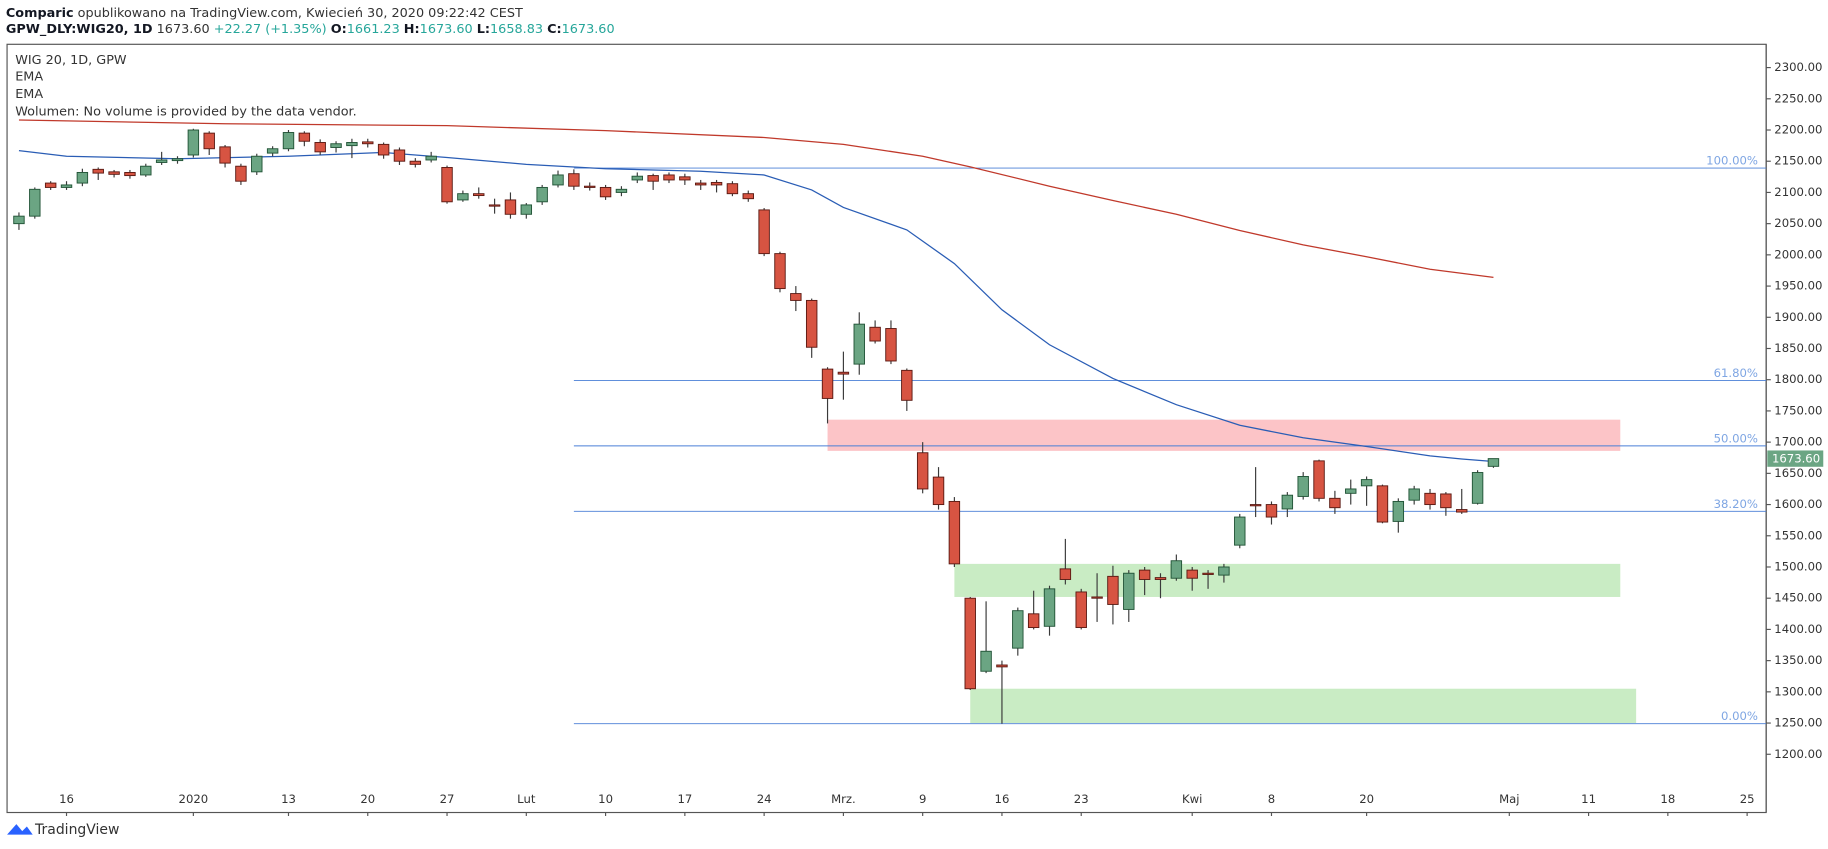 The height and width of the screenshot is (849, 1828). What do you see at coordinates (1798, 223) in the screenshot?
I see `y-tick-label: 2050.00` at bounding box center [1798, 223].